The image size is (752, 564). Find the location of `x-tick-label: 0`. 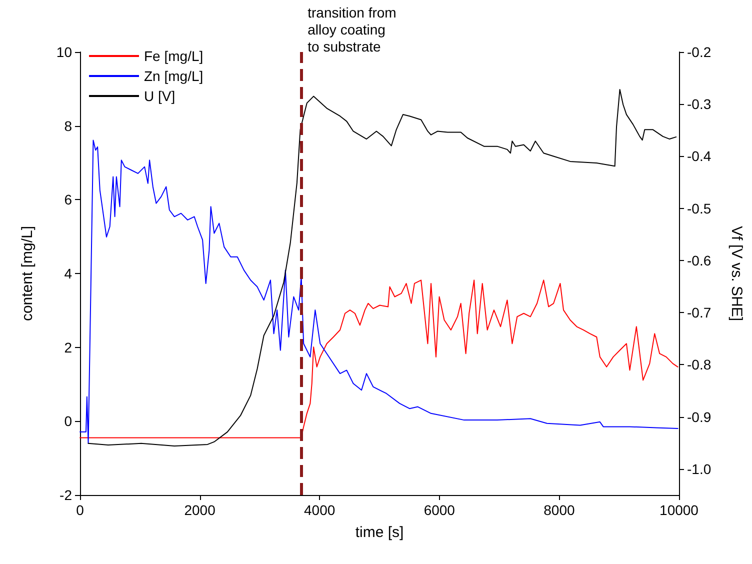

x-tick-label: 0 is located at coordinates (80, 510).